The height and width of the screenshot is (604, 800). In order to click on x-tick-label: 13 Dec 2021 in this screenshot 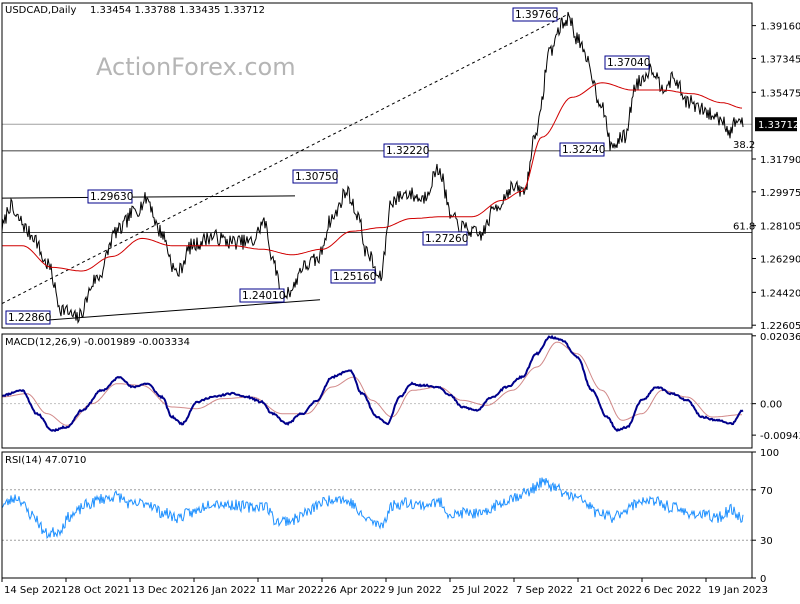, I will do `click(164, 590)`.